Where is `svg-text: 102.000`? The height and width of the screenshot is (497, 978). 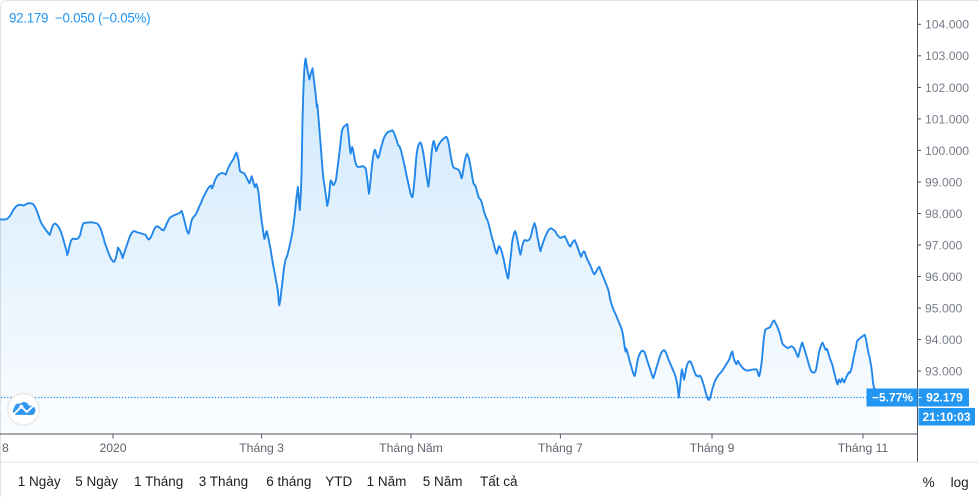 svg-text: 102.000 is located at coordinates (947, 88).